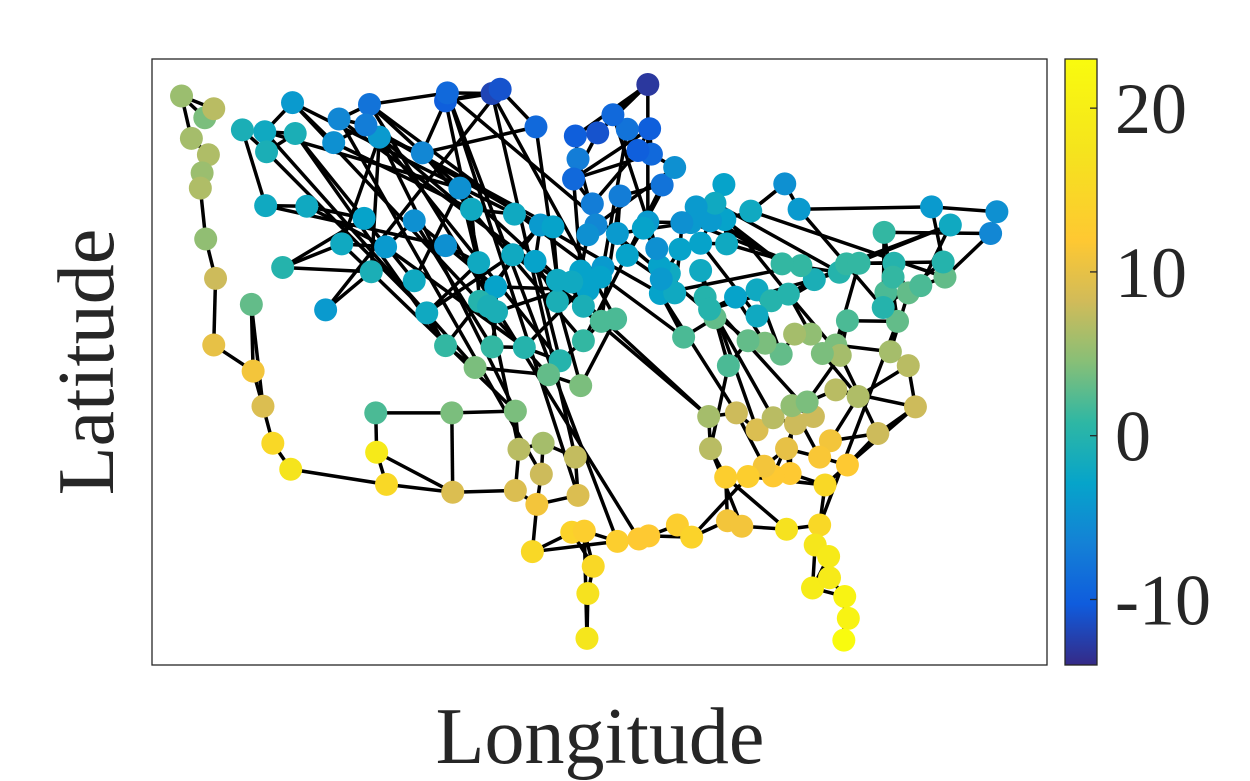  What do you see at coordinates (1151, 109) in the screenshot?
I see `colorbar-tick-label: 20` at bounding box center [1151, 109].